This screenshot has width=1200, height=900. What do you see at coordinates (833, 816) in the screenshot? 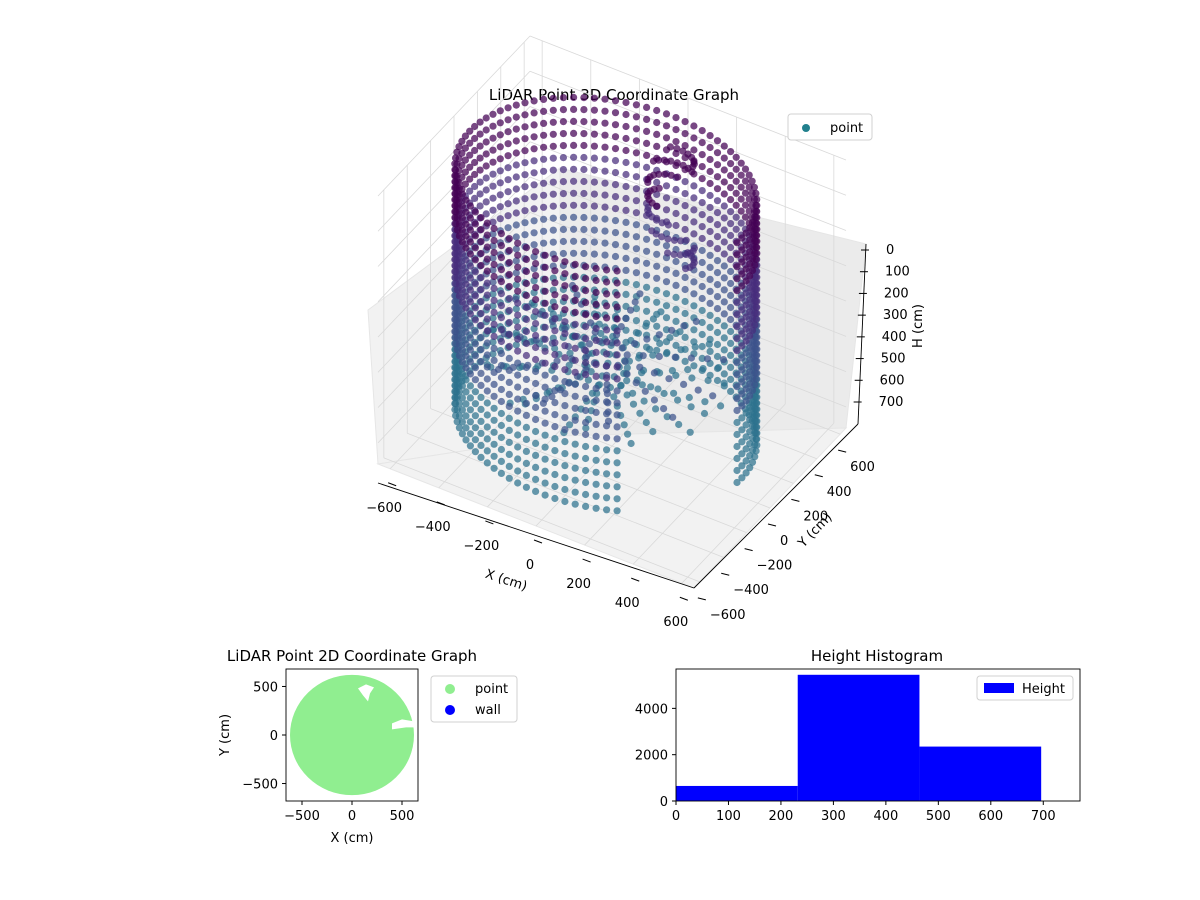
I see `hist-x-tick-label-3: 300` at bounding box center [833, 816].